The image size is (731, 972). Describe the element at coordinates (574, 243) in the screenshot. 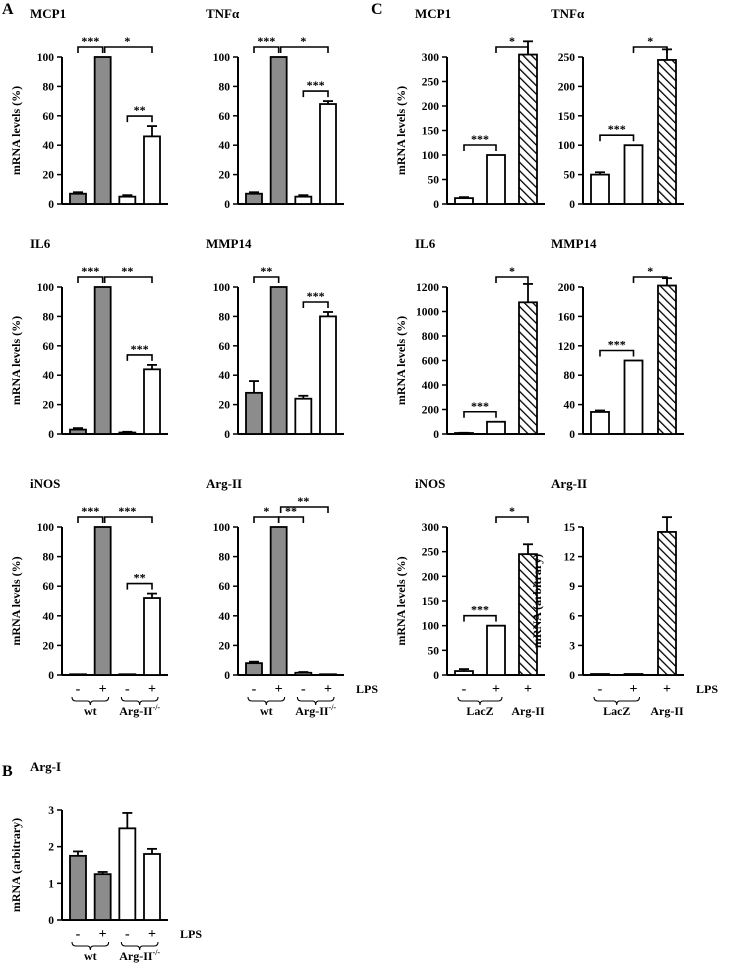

I see `chart-title: MMP14` at that location.